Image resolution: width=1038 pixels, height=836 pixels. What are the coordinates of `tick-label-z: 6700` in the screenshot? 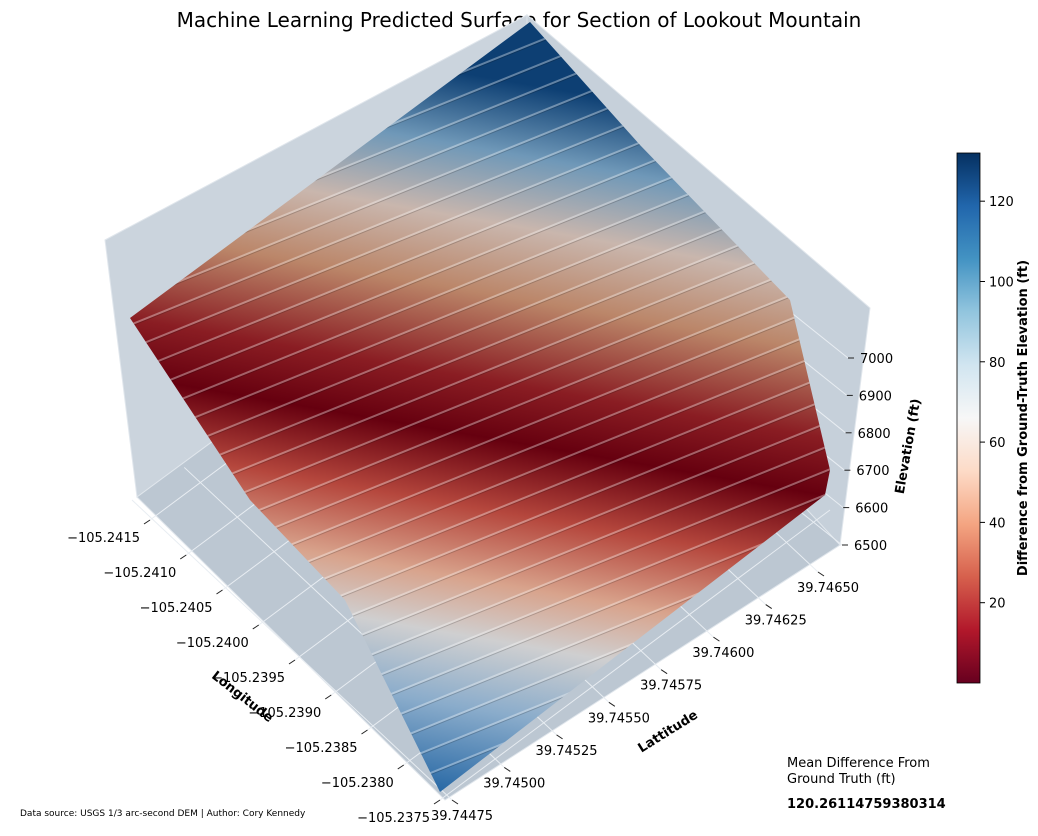 It's located at (872, 471).